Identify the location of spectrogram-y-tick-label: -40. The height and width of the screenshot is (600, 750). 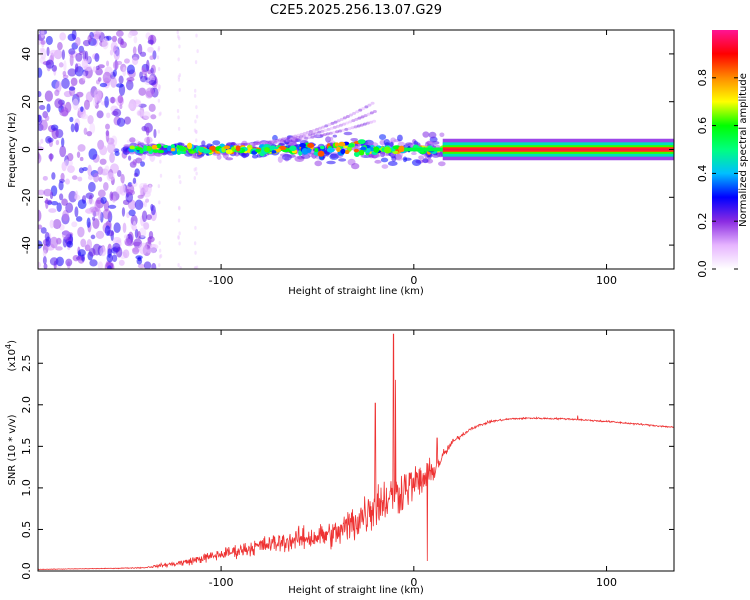
(26, 245).